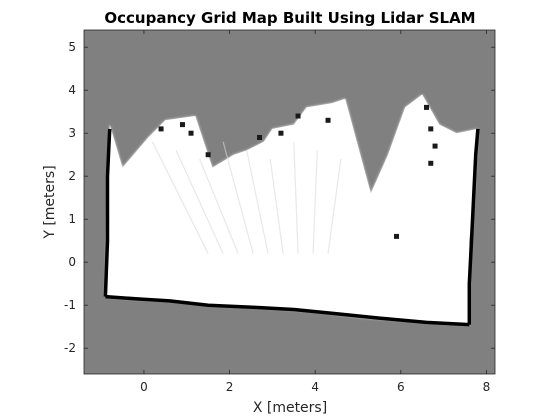 The height and width of the screenshot is (420, 560). What do you see at coordinates (50, 202) in the screenshot?
I see `y-axis-label: Y [meters]` at bounding box center [50, 202].